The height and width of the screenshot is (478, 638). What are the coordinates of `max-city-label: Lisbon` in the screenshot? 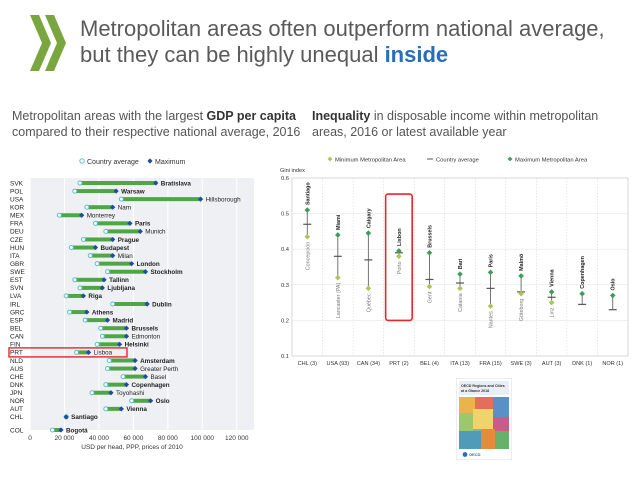 It's located at (400, 237).